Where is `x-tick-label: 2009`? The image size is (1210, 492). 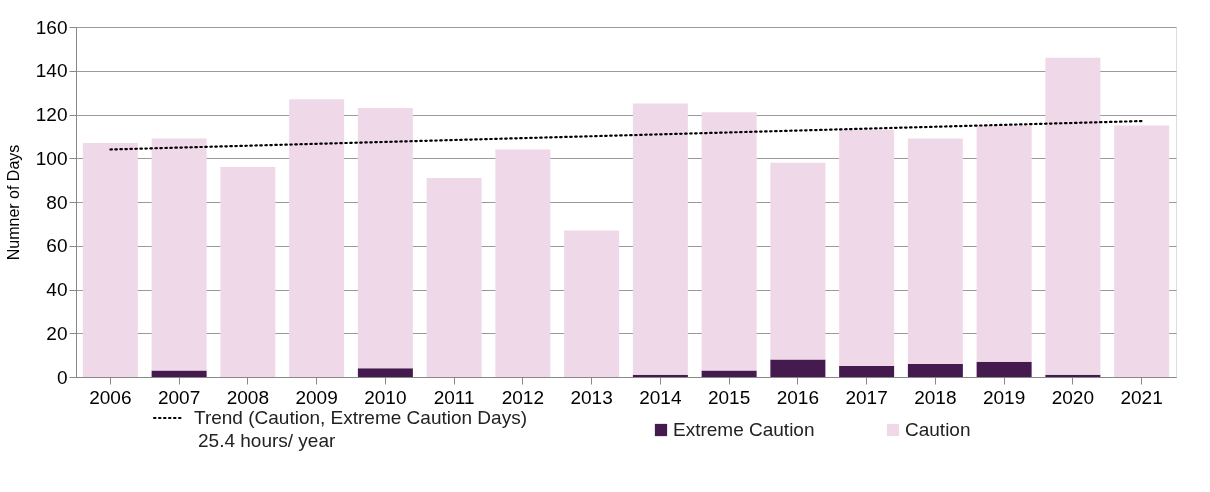
x-tick-label: 2009 is located at coordinates (316, 397).